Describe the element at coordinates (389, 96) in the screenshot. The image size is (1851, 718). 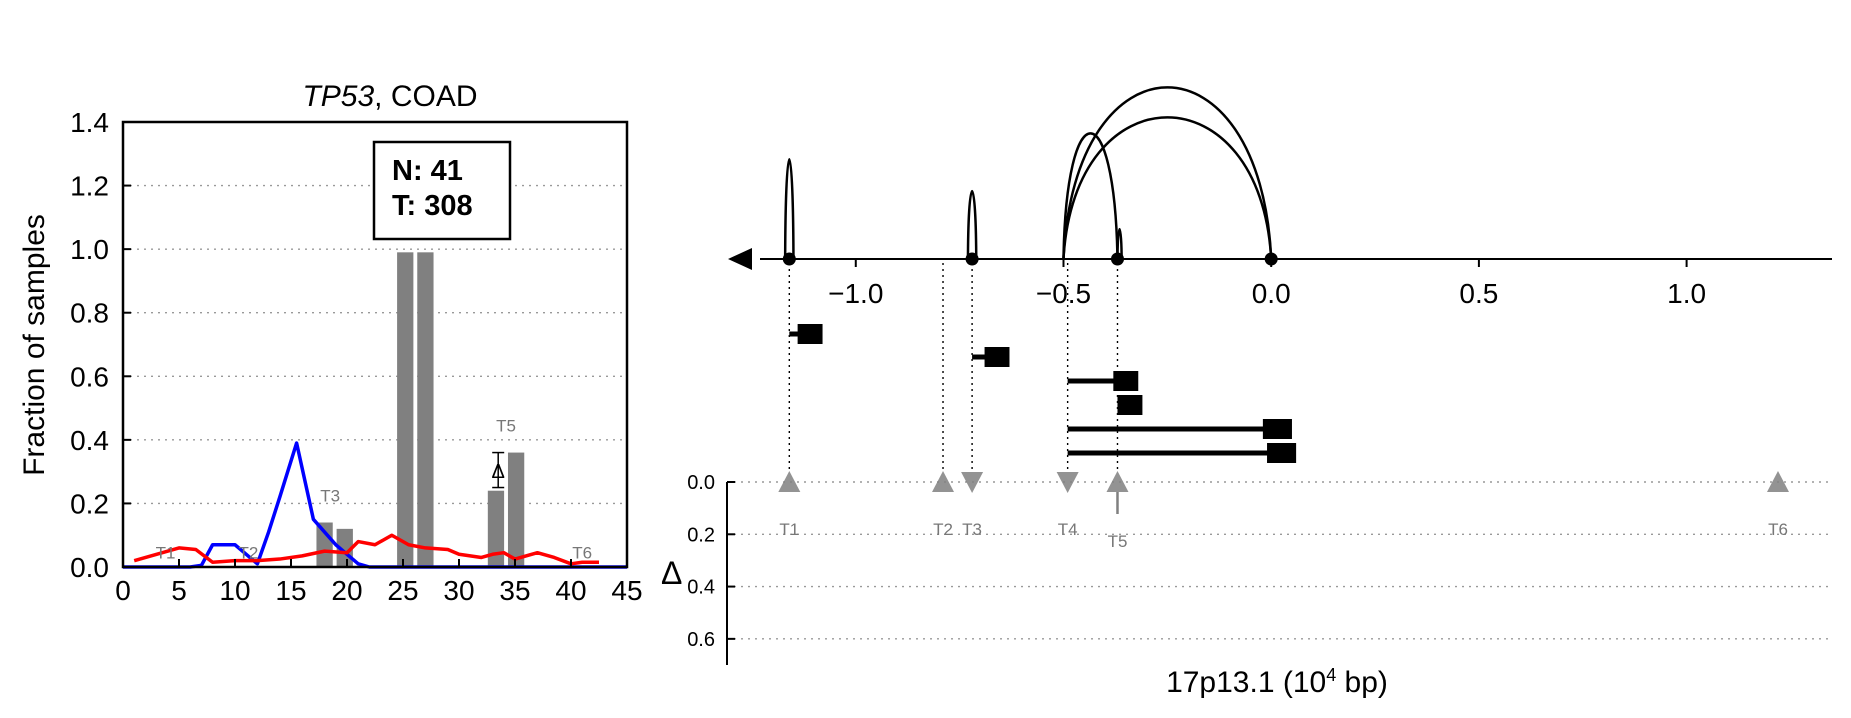
I see `chart-title: TP53, COAD` at that location.